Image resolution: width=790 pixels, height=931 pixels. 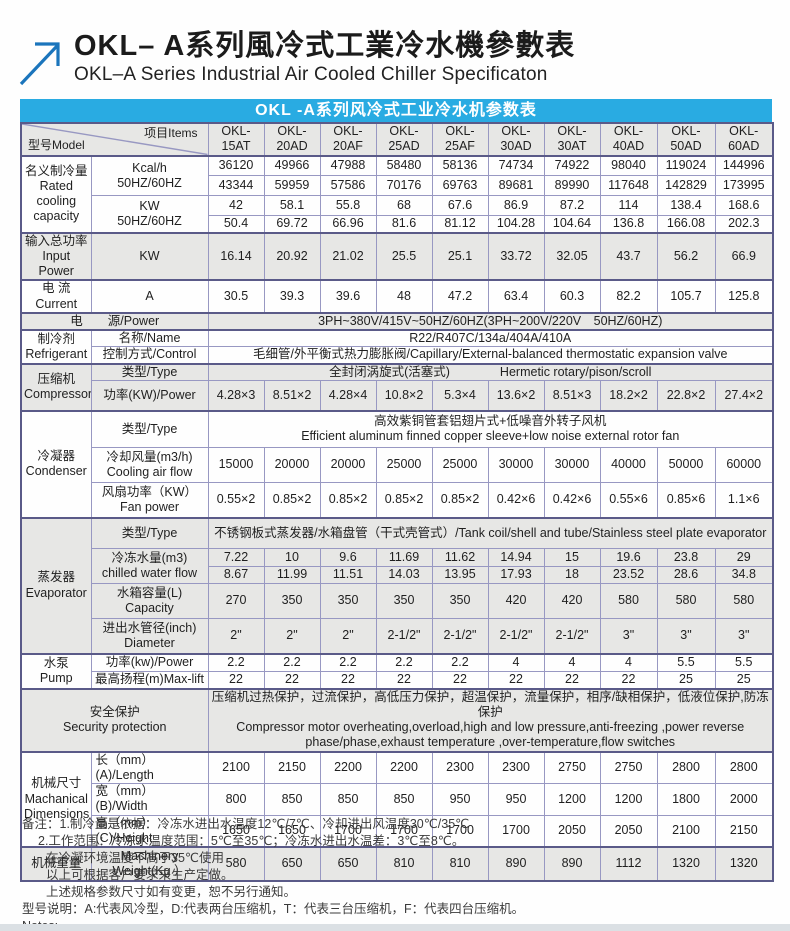 I want to click on value-cell: 810, so click(x=404, y=864).